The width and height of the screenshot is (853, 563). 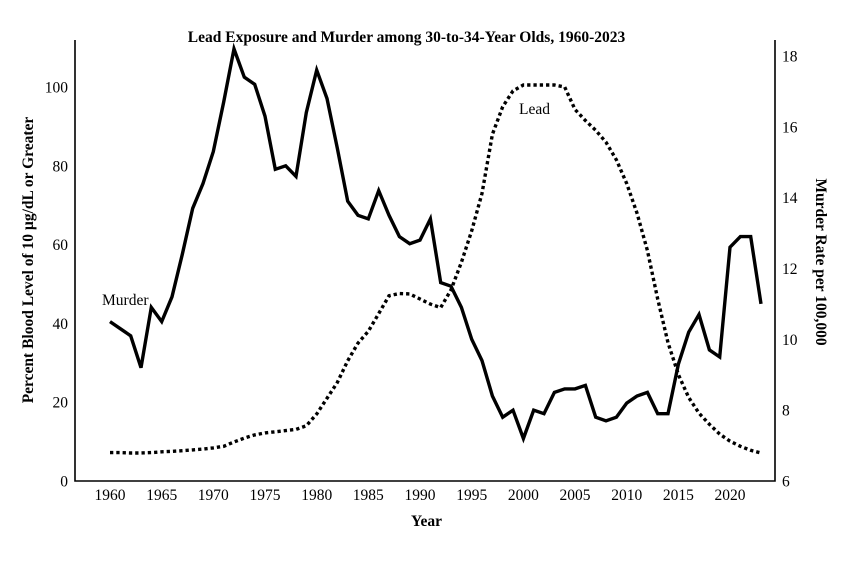 What do you see at coordinates (64, 482) in the screenshot?
I see `left-axis-tick-label: 0` at bounding box center [64, 482].